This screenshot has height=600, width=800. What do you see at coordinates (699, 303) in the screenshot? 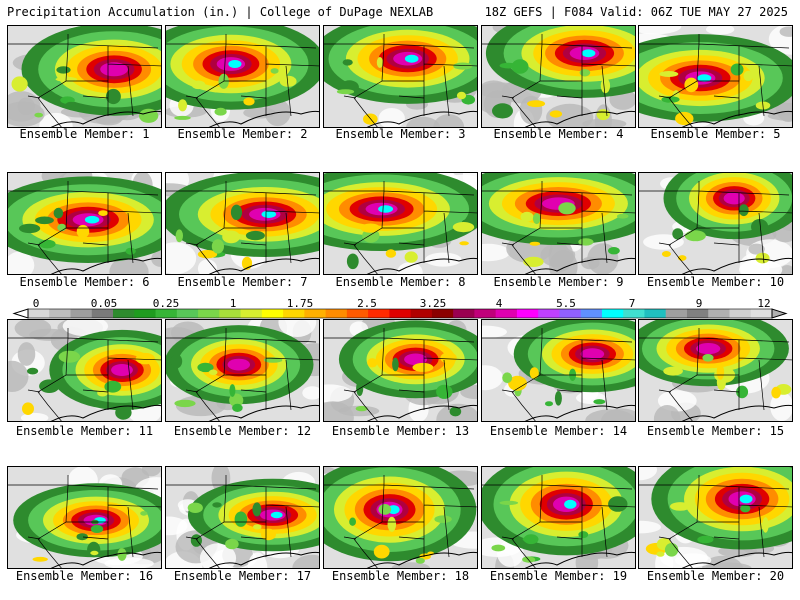
I see `colorbar-tick-label: 9` at bounding box center [699, 303].